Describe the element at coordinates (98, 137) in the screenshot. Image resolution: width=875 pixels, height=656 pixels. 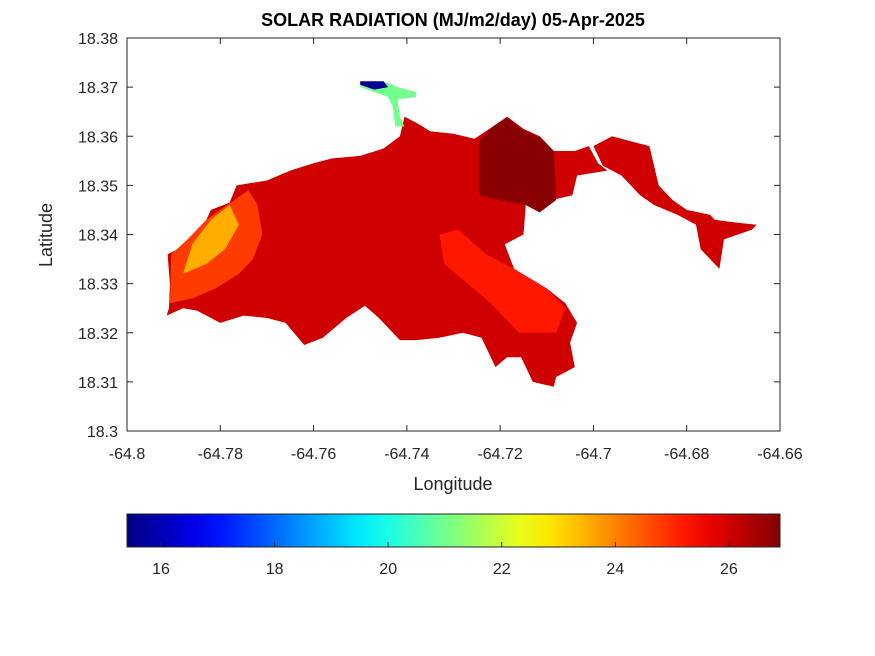
I see `y-tick-label: 18.36` at that location.